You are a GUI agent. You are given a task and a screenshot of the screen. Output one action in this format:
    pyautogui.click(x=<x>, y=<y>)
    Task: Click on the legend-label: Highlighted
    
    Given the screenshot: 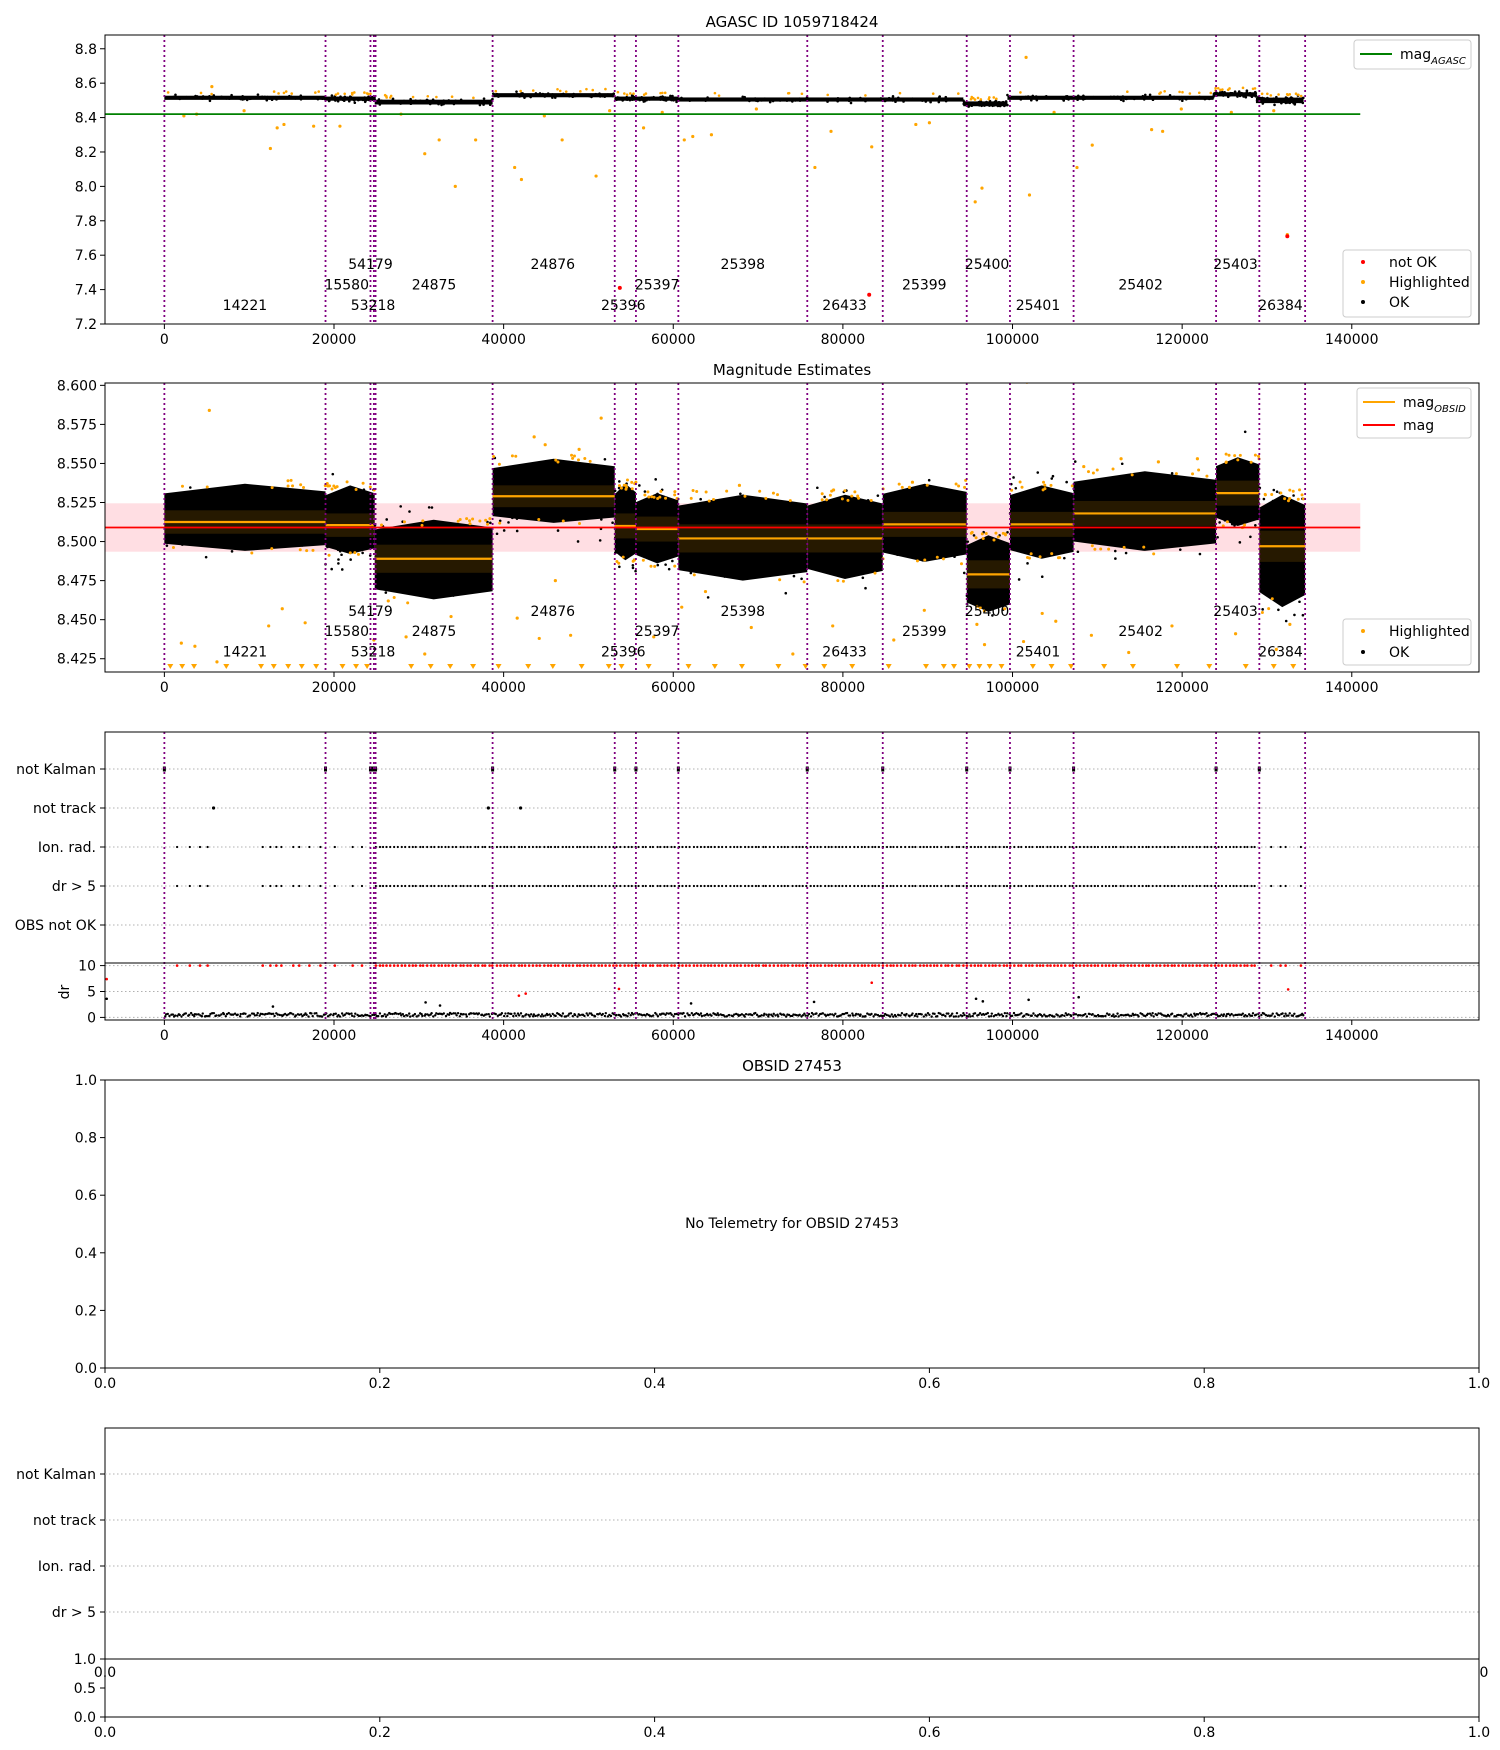 What is the action you would take?
    pyautogui.click(x=1429, y=632)
    